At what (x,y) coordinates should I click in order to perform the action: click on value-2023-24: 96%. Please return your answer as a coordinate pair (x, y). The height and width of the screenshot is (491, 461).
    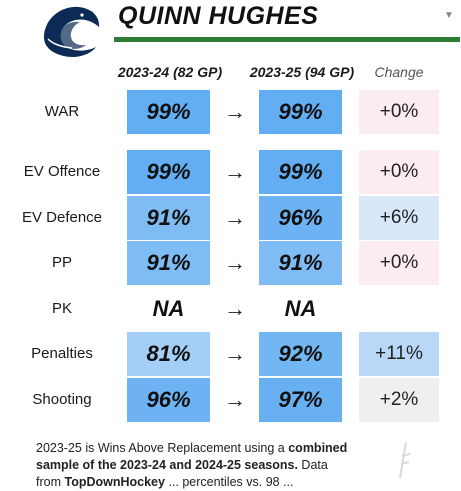
    Looking at the image, I should click on (168, 400).